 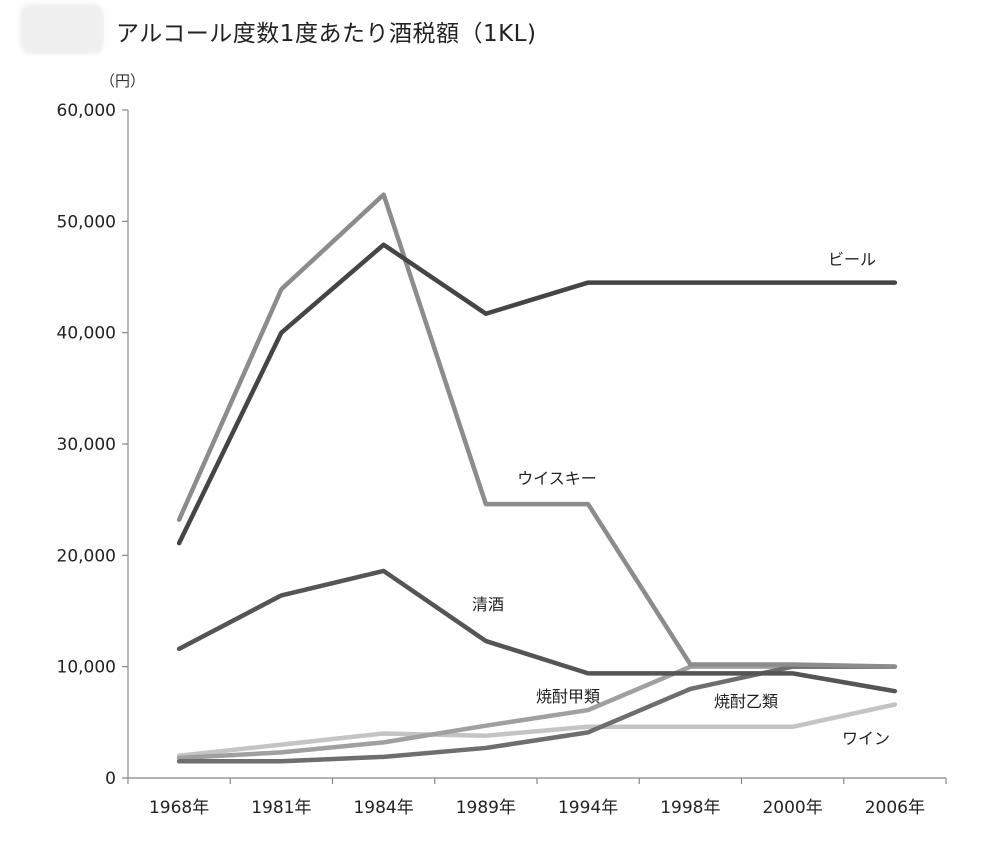 What do you see at coordinates (86, 556) in the screenshot?
I see `y-tick-label: 20,000` at bounding box center [86, 556].